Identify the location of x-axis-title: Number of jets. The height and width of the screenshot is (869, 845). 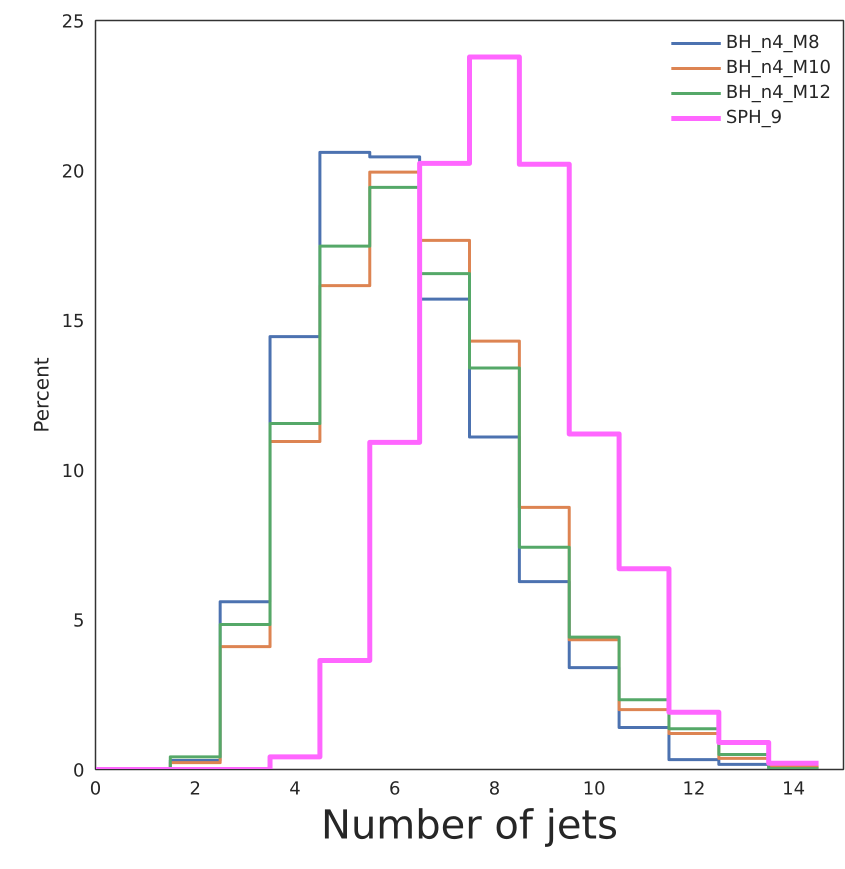
(469, 825).